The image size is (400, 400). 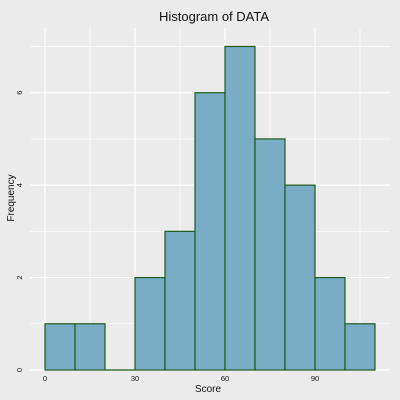 What do you see at coordinates (19, 185) in the screenshot?
I see `y-tick-label: 4` at bounding box center [19, 185].